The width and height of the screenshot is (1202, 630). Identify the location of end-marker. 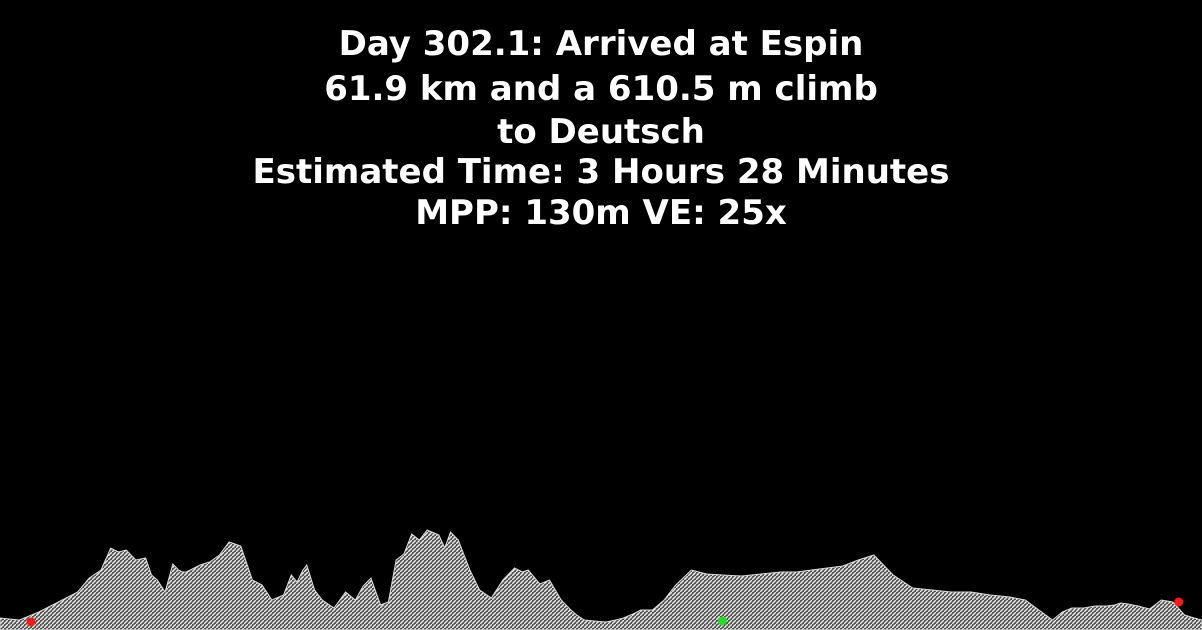
(1179, 602).